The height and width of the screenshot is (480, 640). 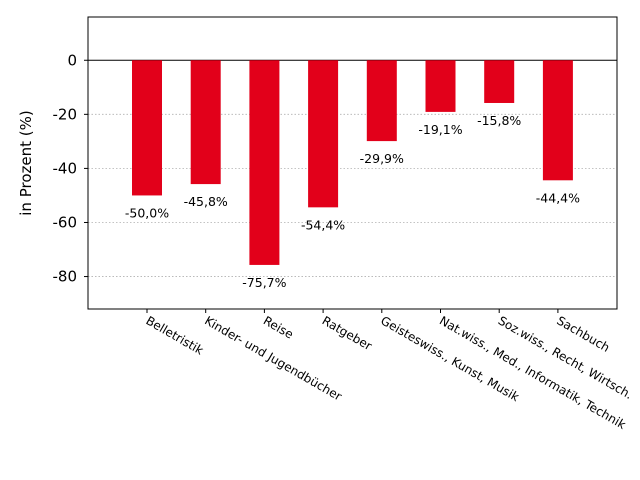 I want to click on data-label: -45,8%, so click(x=206, y=201).